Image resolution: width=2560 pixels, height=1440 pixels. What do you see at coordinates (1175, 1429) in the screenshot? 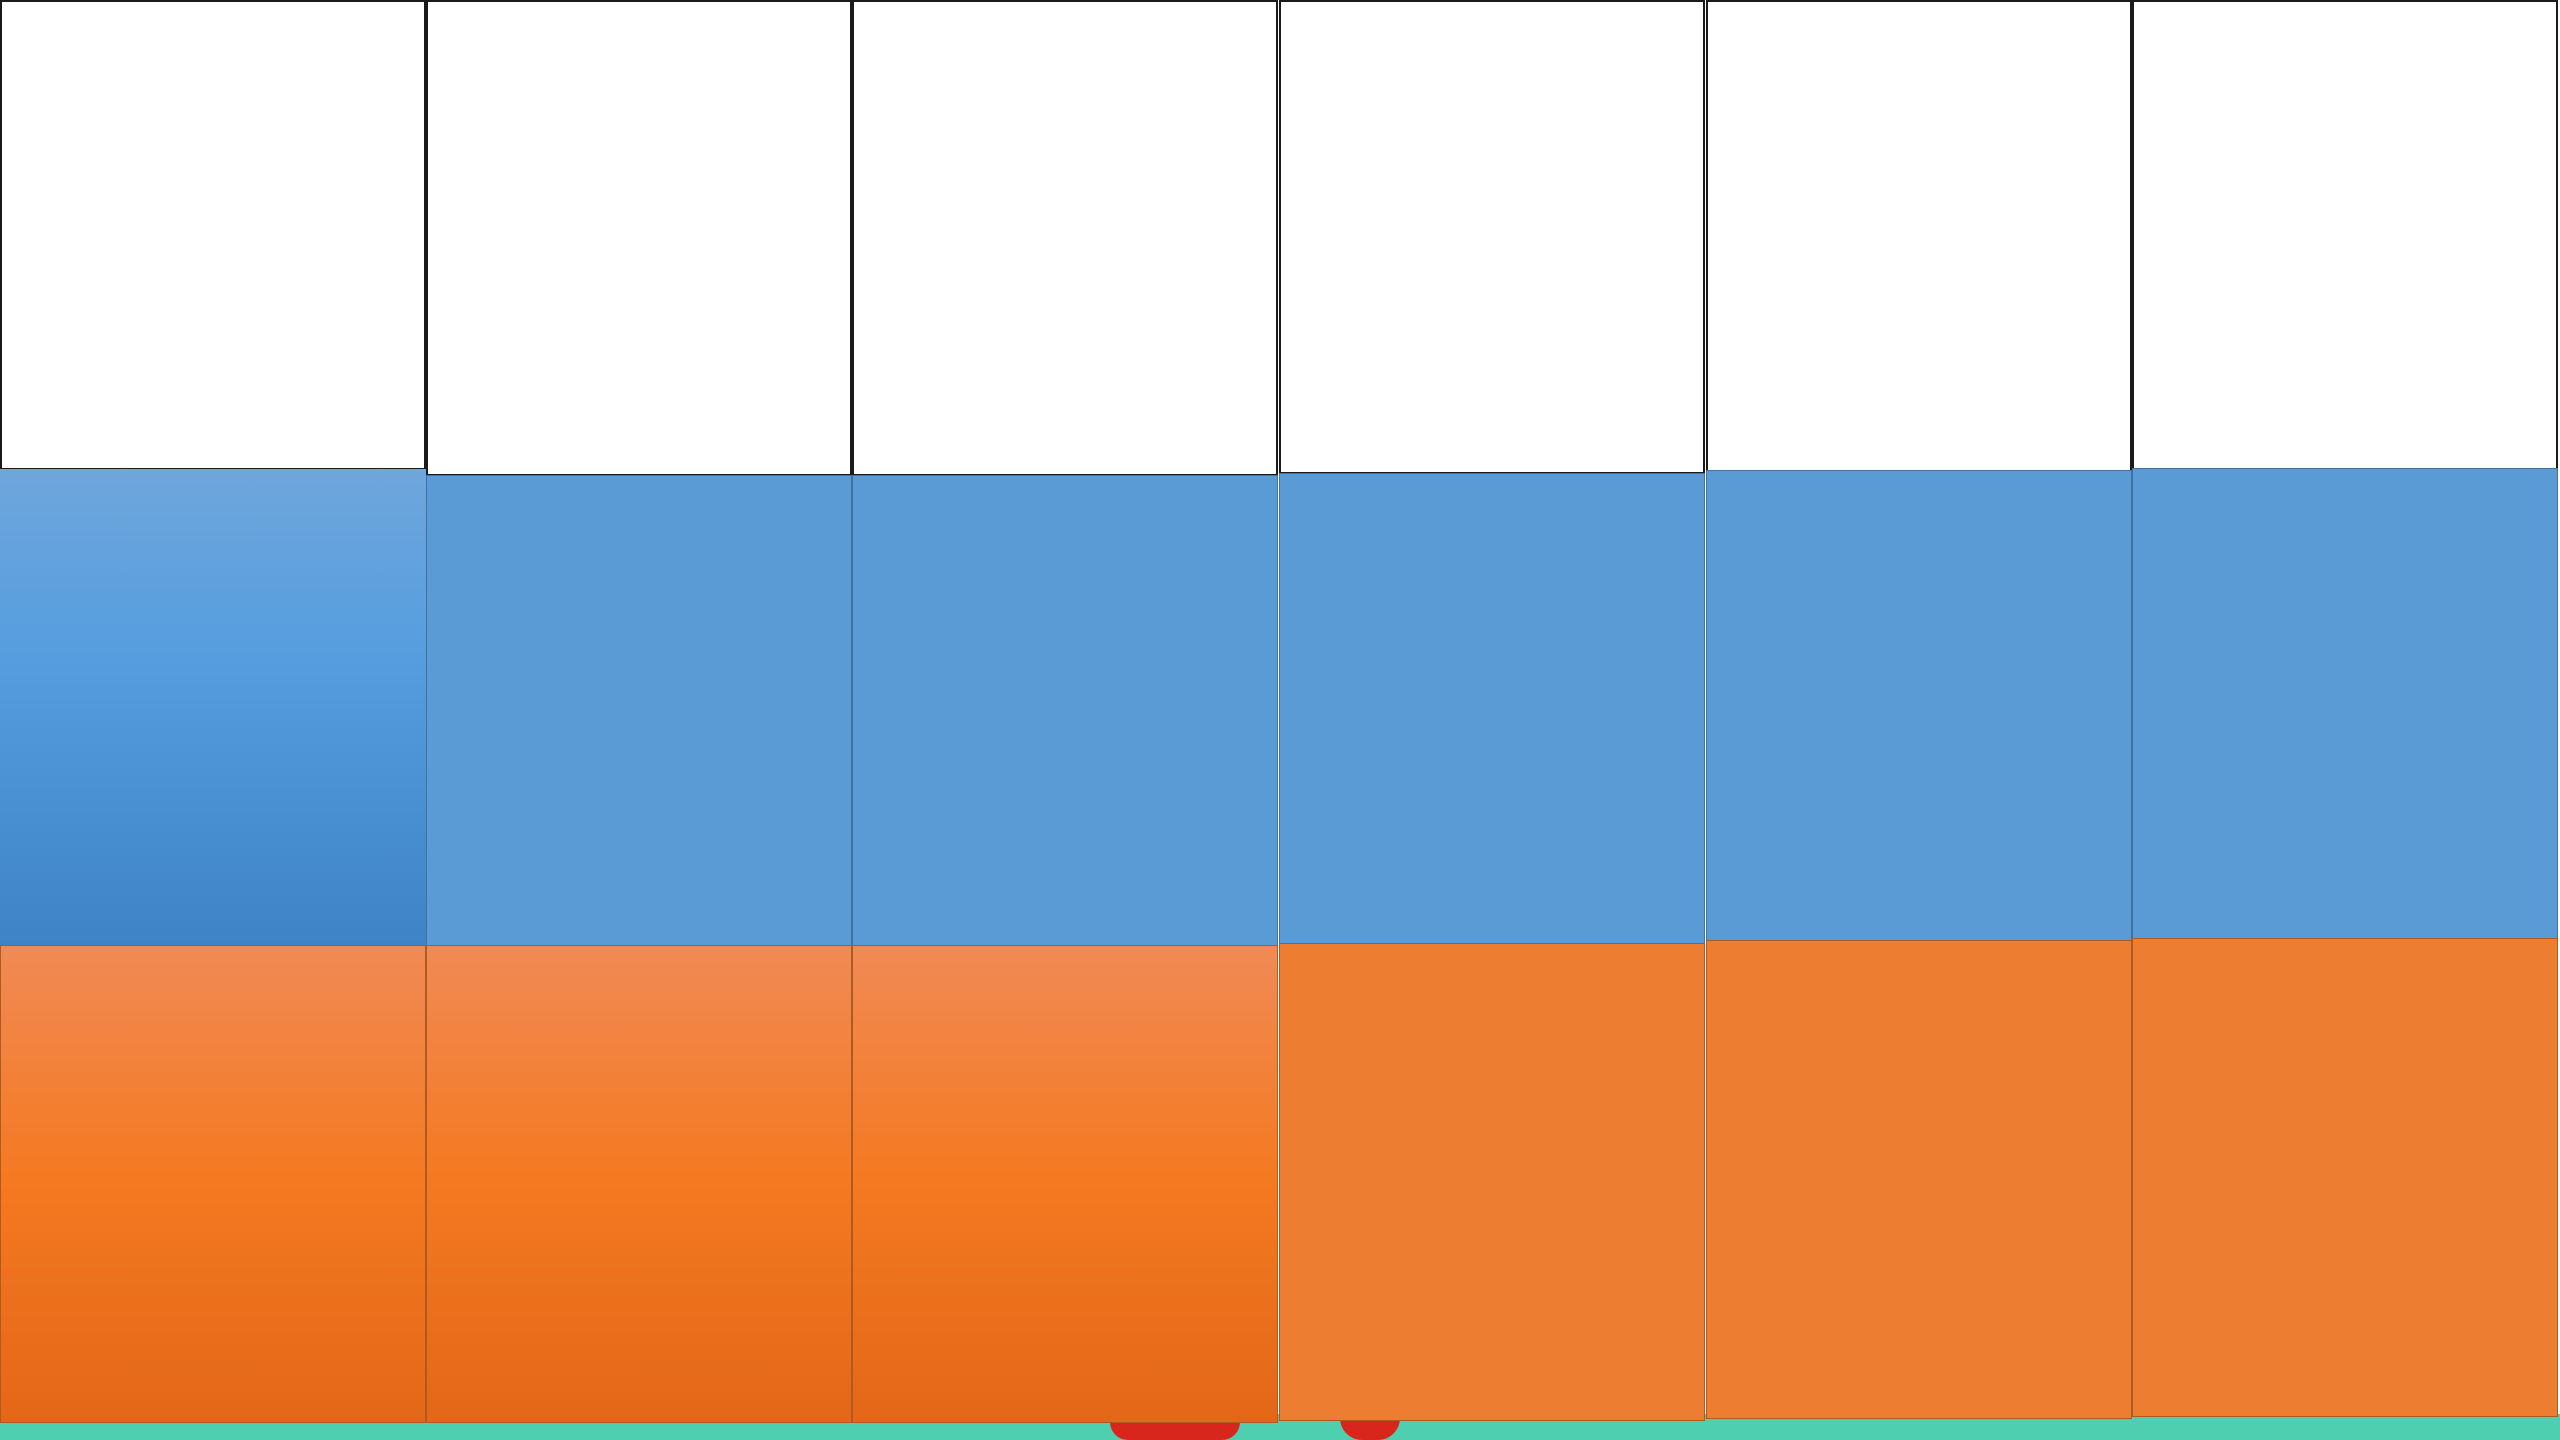
I see `red-shape-left` at bounding box center [1175, 1429].